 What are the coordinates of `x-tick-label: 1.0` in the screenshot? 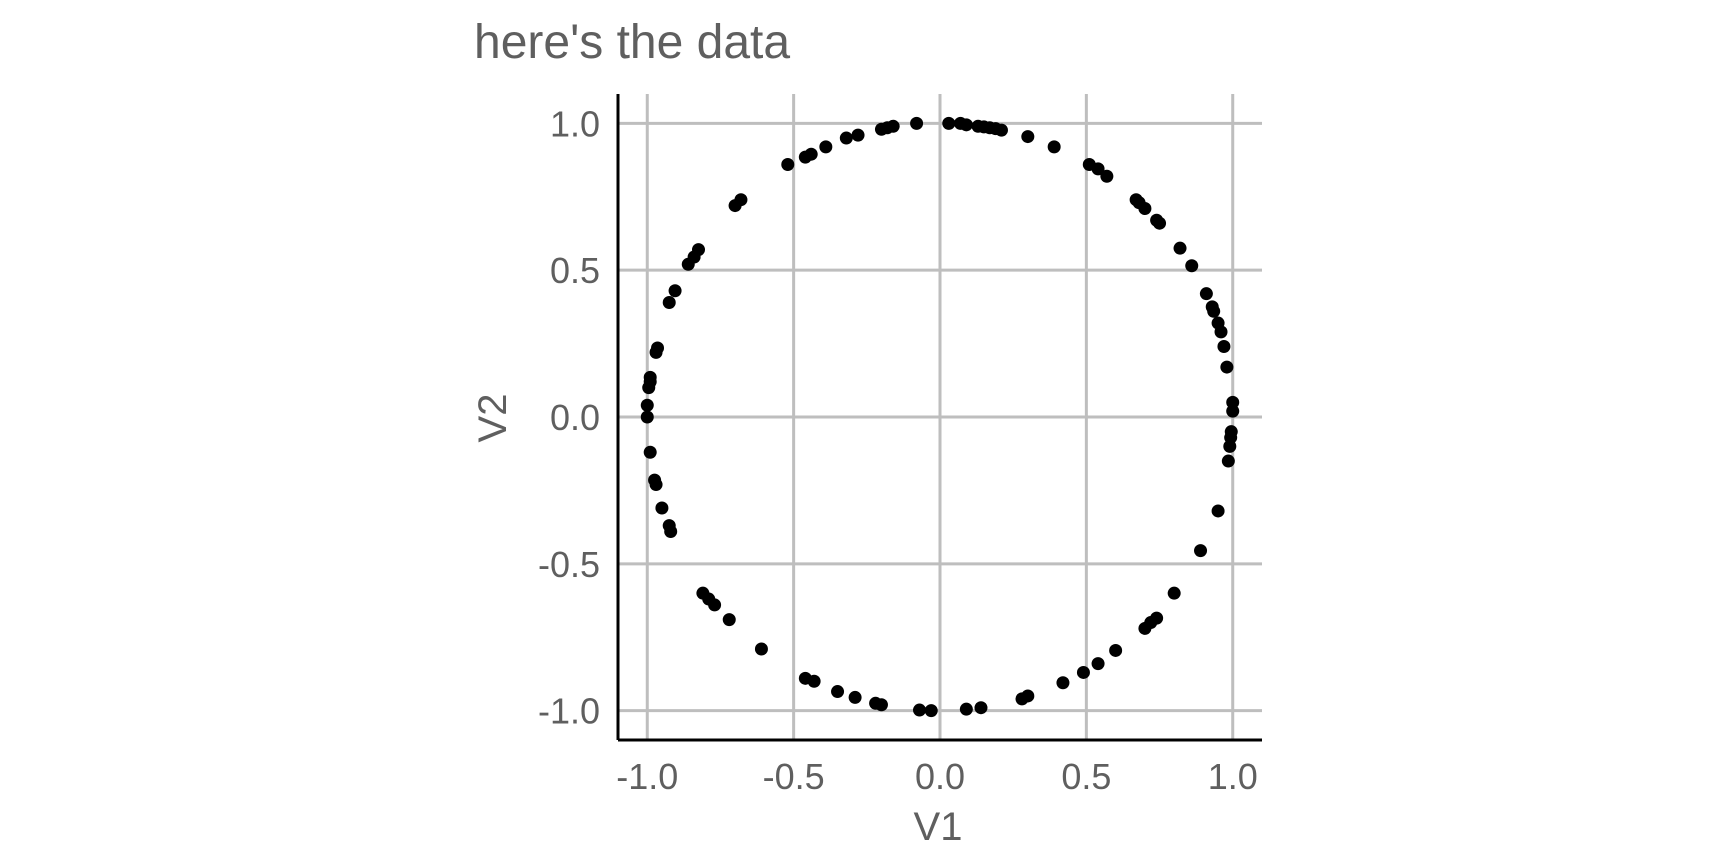 It's located at (1233, 776).